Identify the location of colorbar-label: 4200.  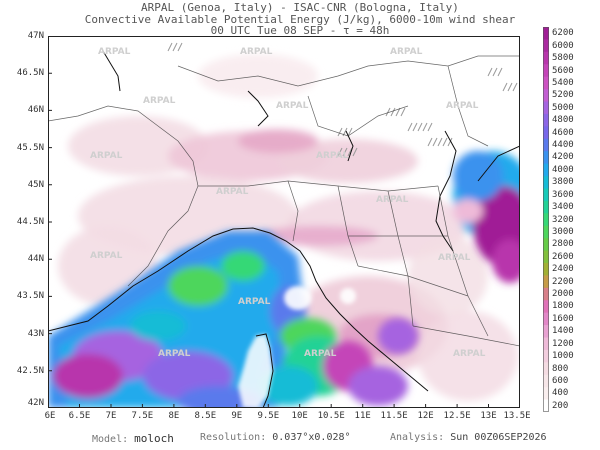
(563, 157).